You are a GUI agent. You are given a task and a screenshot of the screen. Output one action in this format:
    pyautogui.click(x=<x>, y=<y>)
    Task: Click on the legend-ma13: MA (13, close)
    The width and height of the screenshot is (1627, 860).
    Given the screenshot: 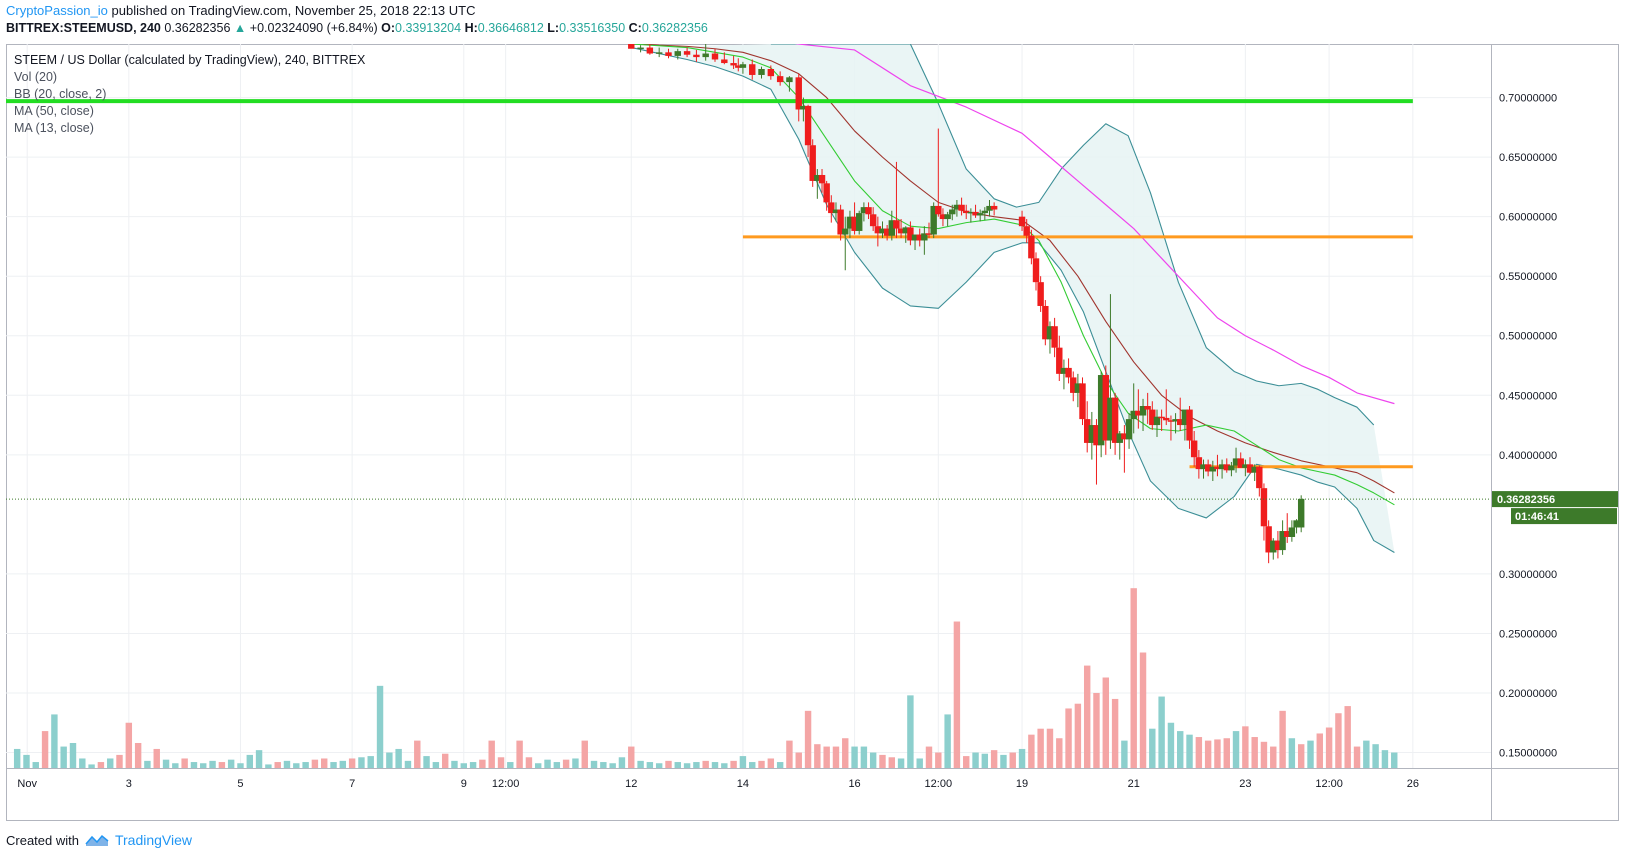 What is the action you would take?
    pyautogui.click(x=54, y=128)
    